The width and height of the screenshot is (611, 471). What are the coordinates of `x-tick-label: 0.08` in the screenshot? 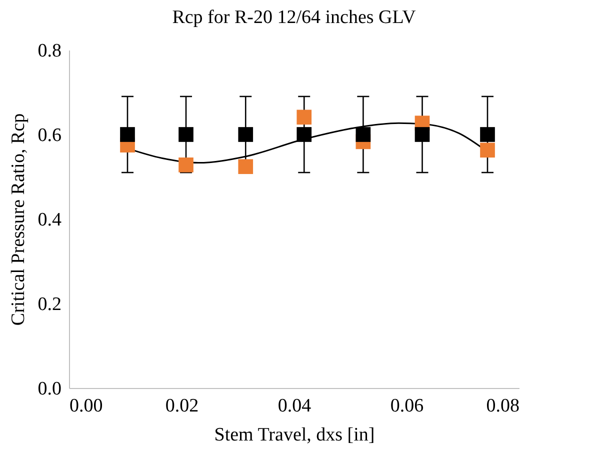 It's located at (503, 406).